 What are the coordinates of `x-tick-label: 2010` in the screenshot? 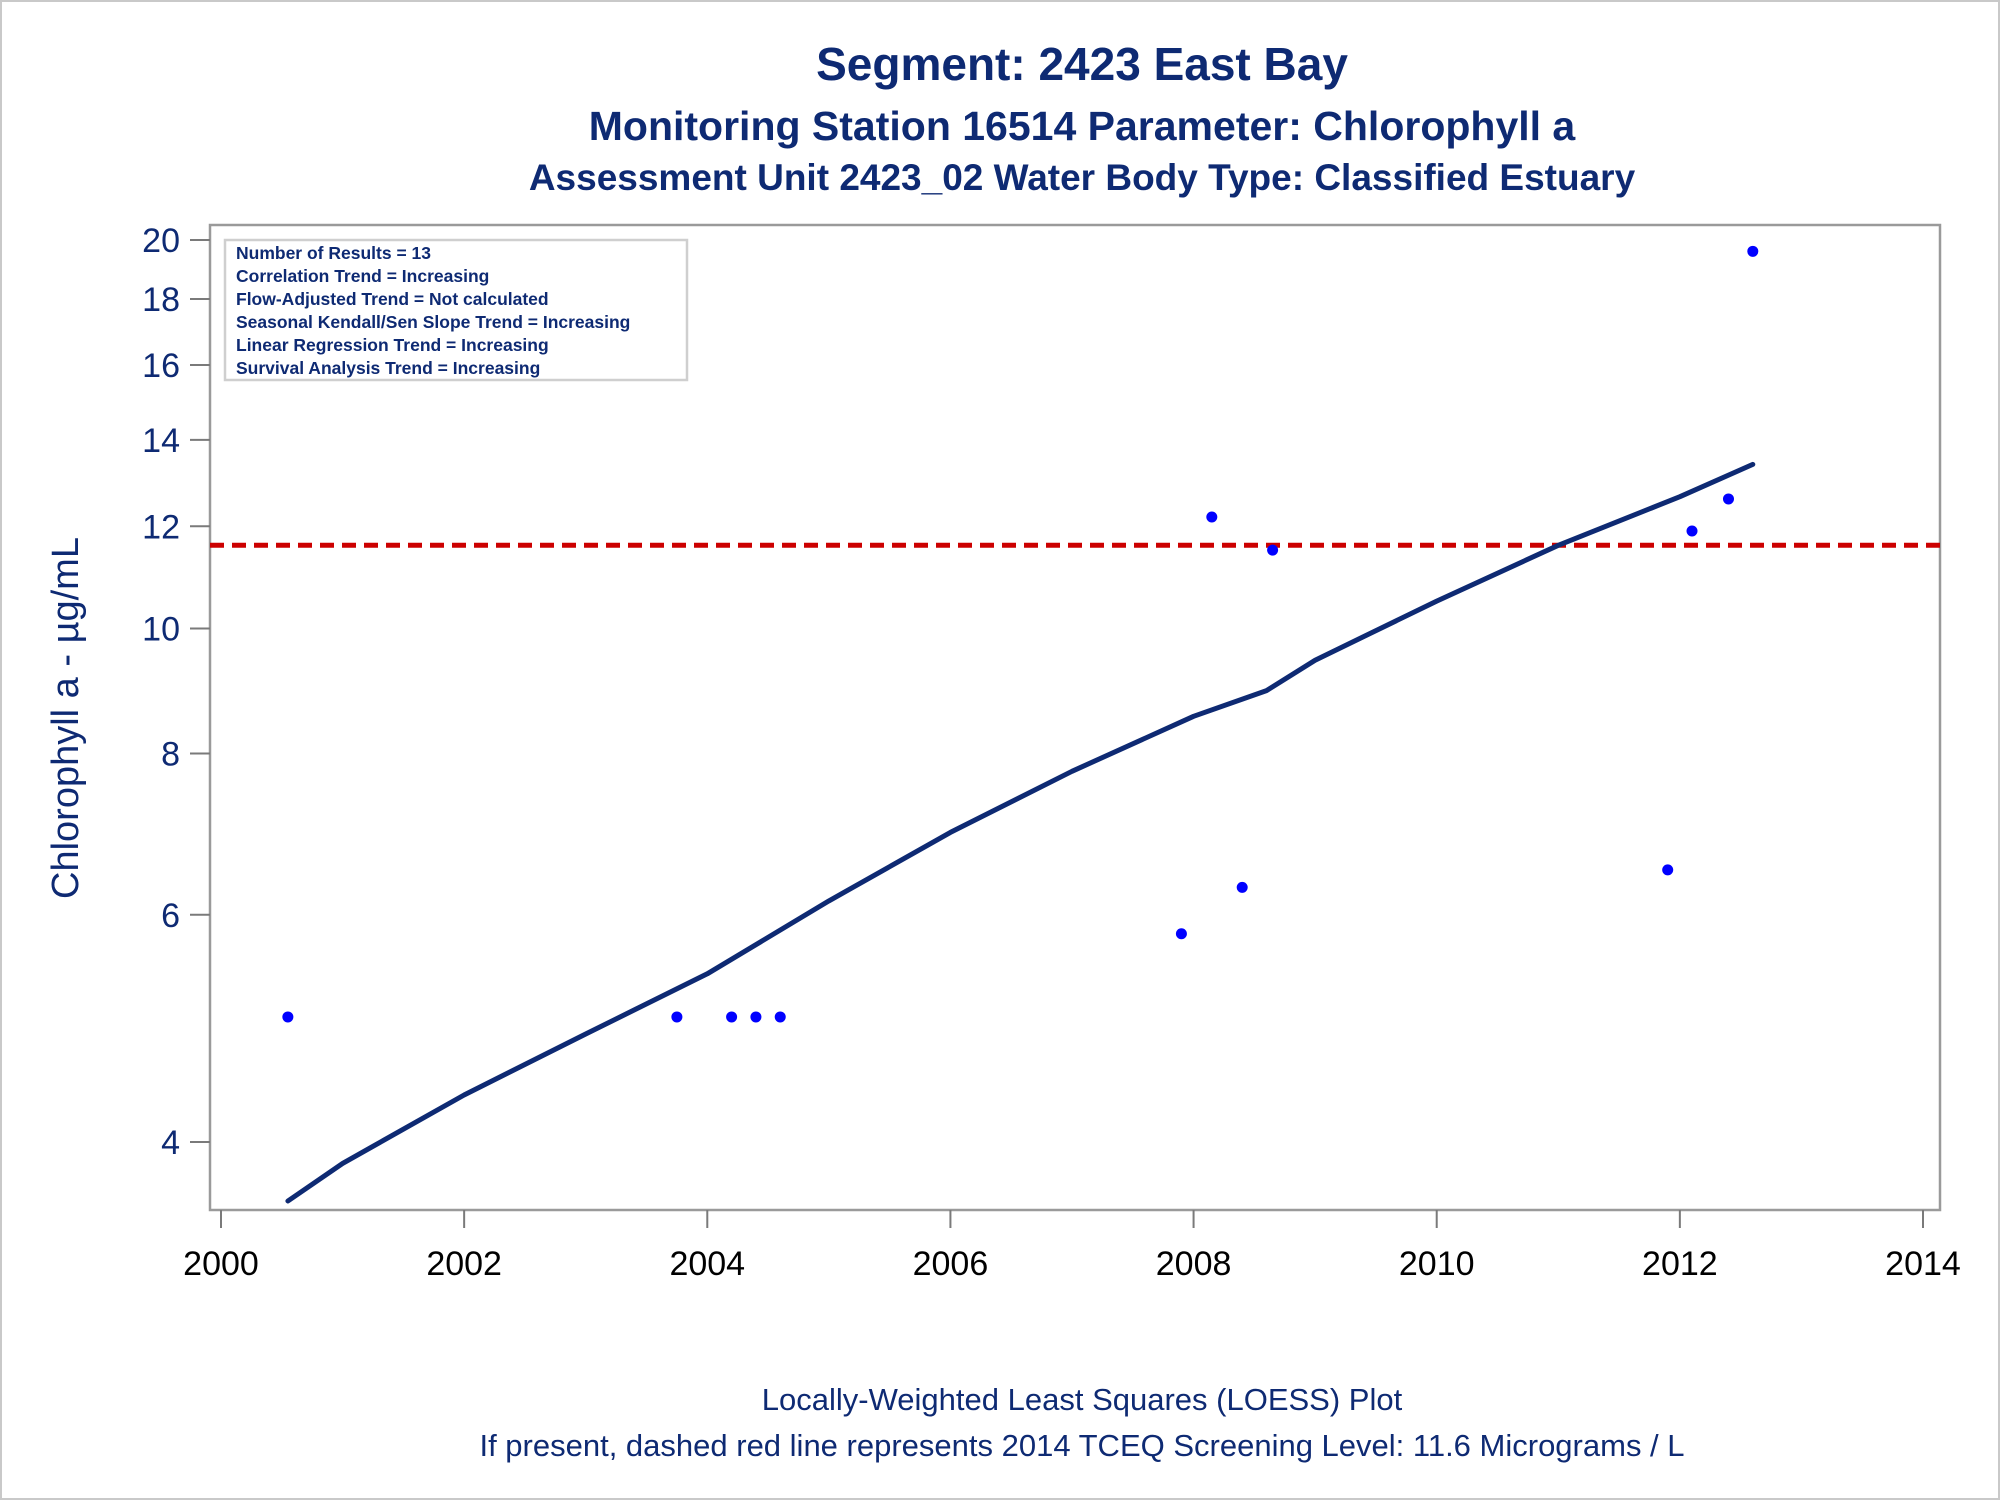 It's located at (1437, 1264).